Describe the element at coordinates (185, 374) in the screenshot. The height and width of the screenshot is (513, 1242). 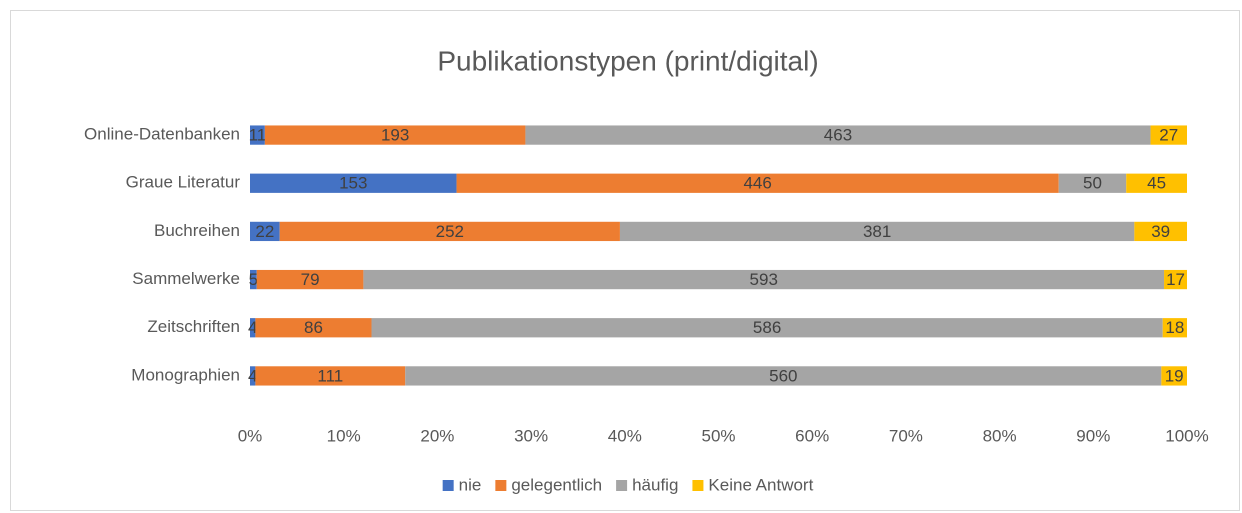
I see `y-tick-label: Monographien` at that location.